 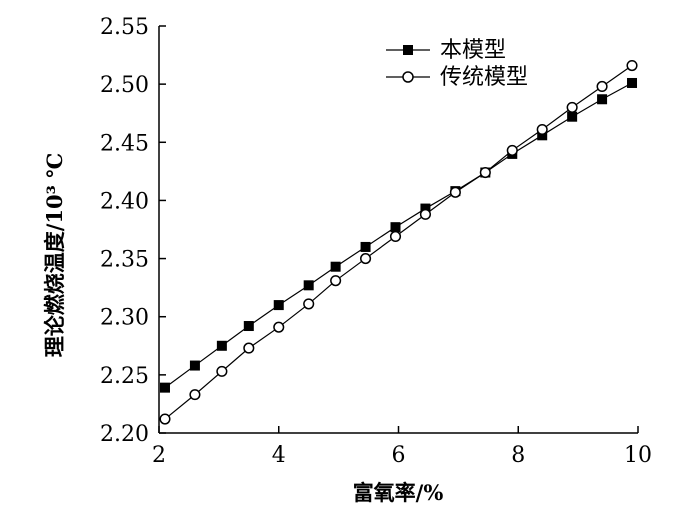 What do you see at coordinates (484, 77) in the screenshot?
I see `legend-label-traditional: 传统模型` at bounding box center [484, 77].